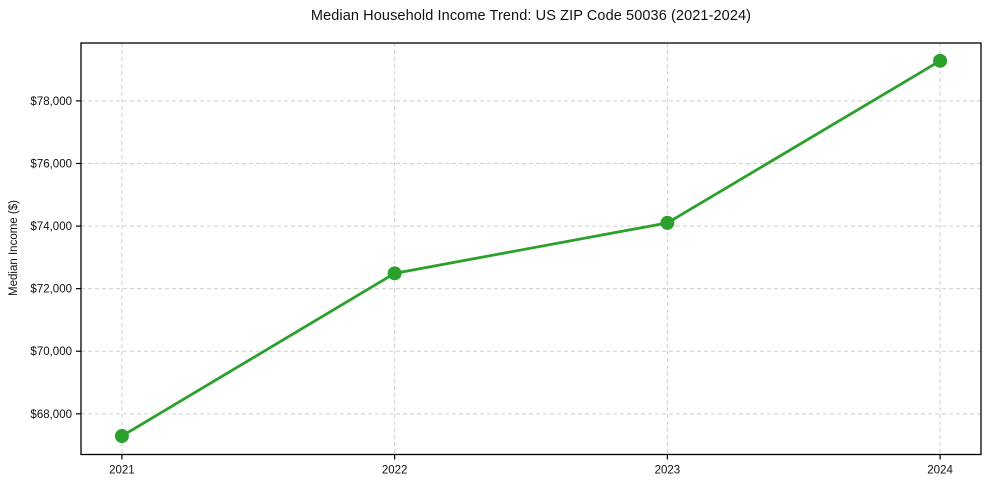  Describe the element at coordinates (394, 273) in the screenshot. I see `data-point-2022` at that location.